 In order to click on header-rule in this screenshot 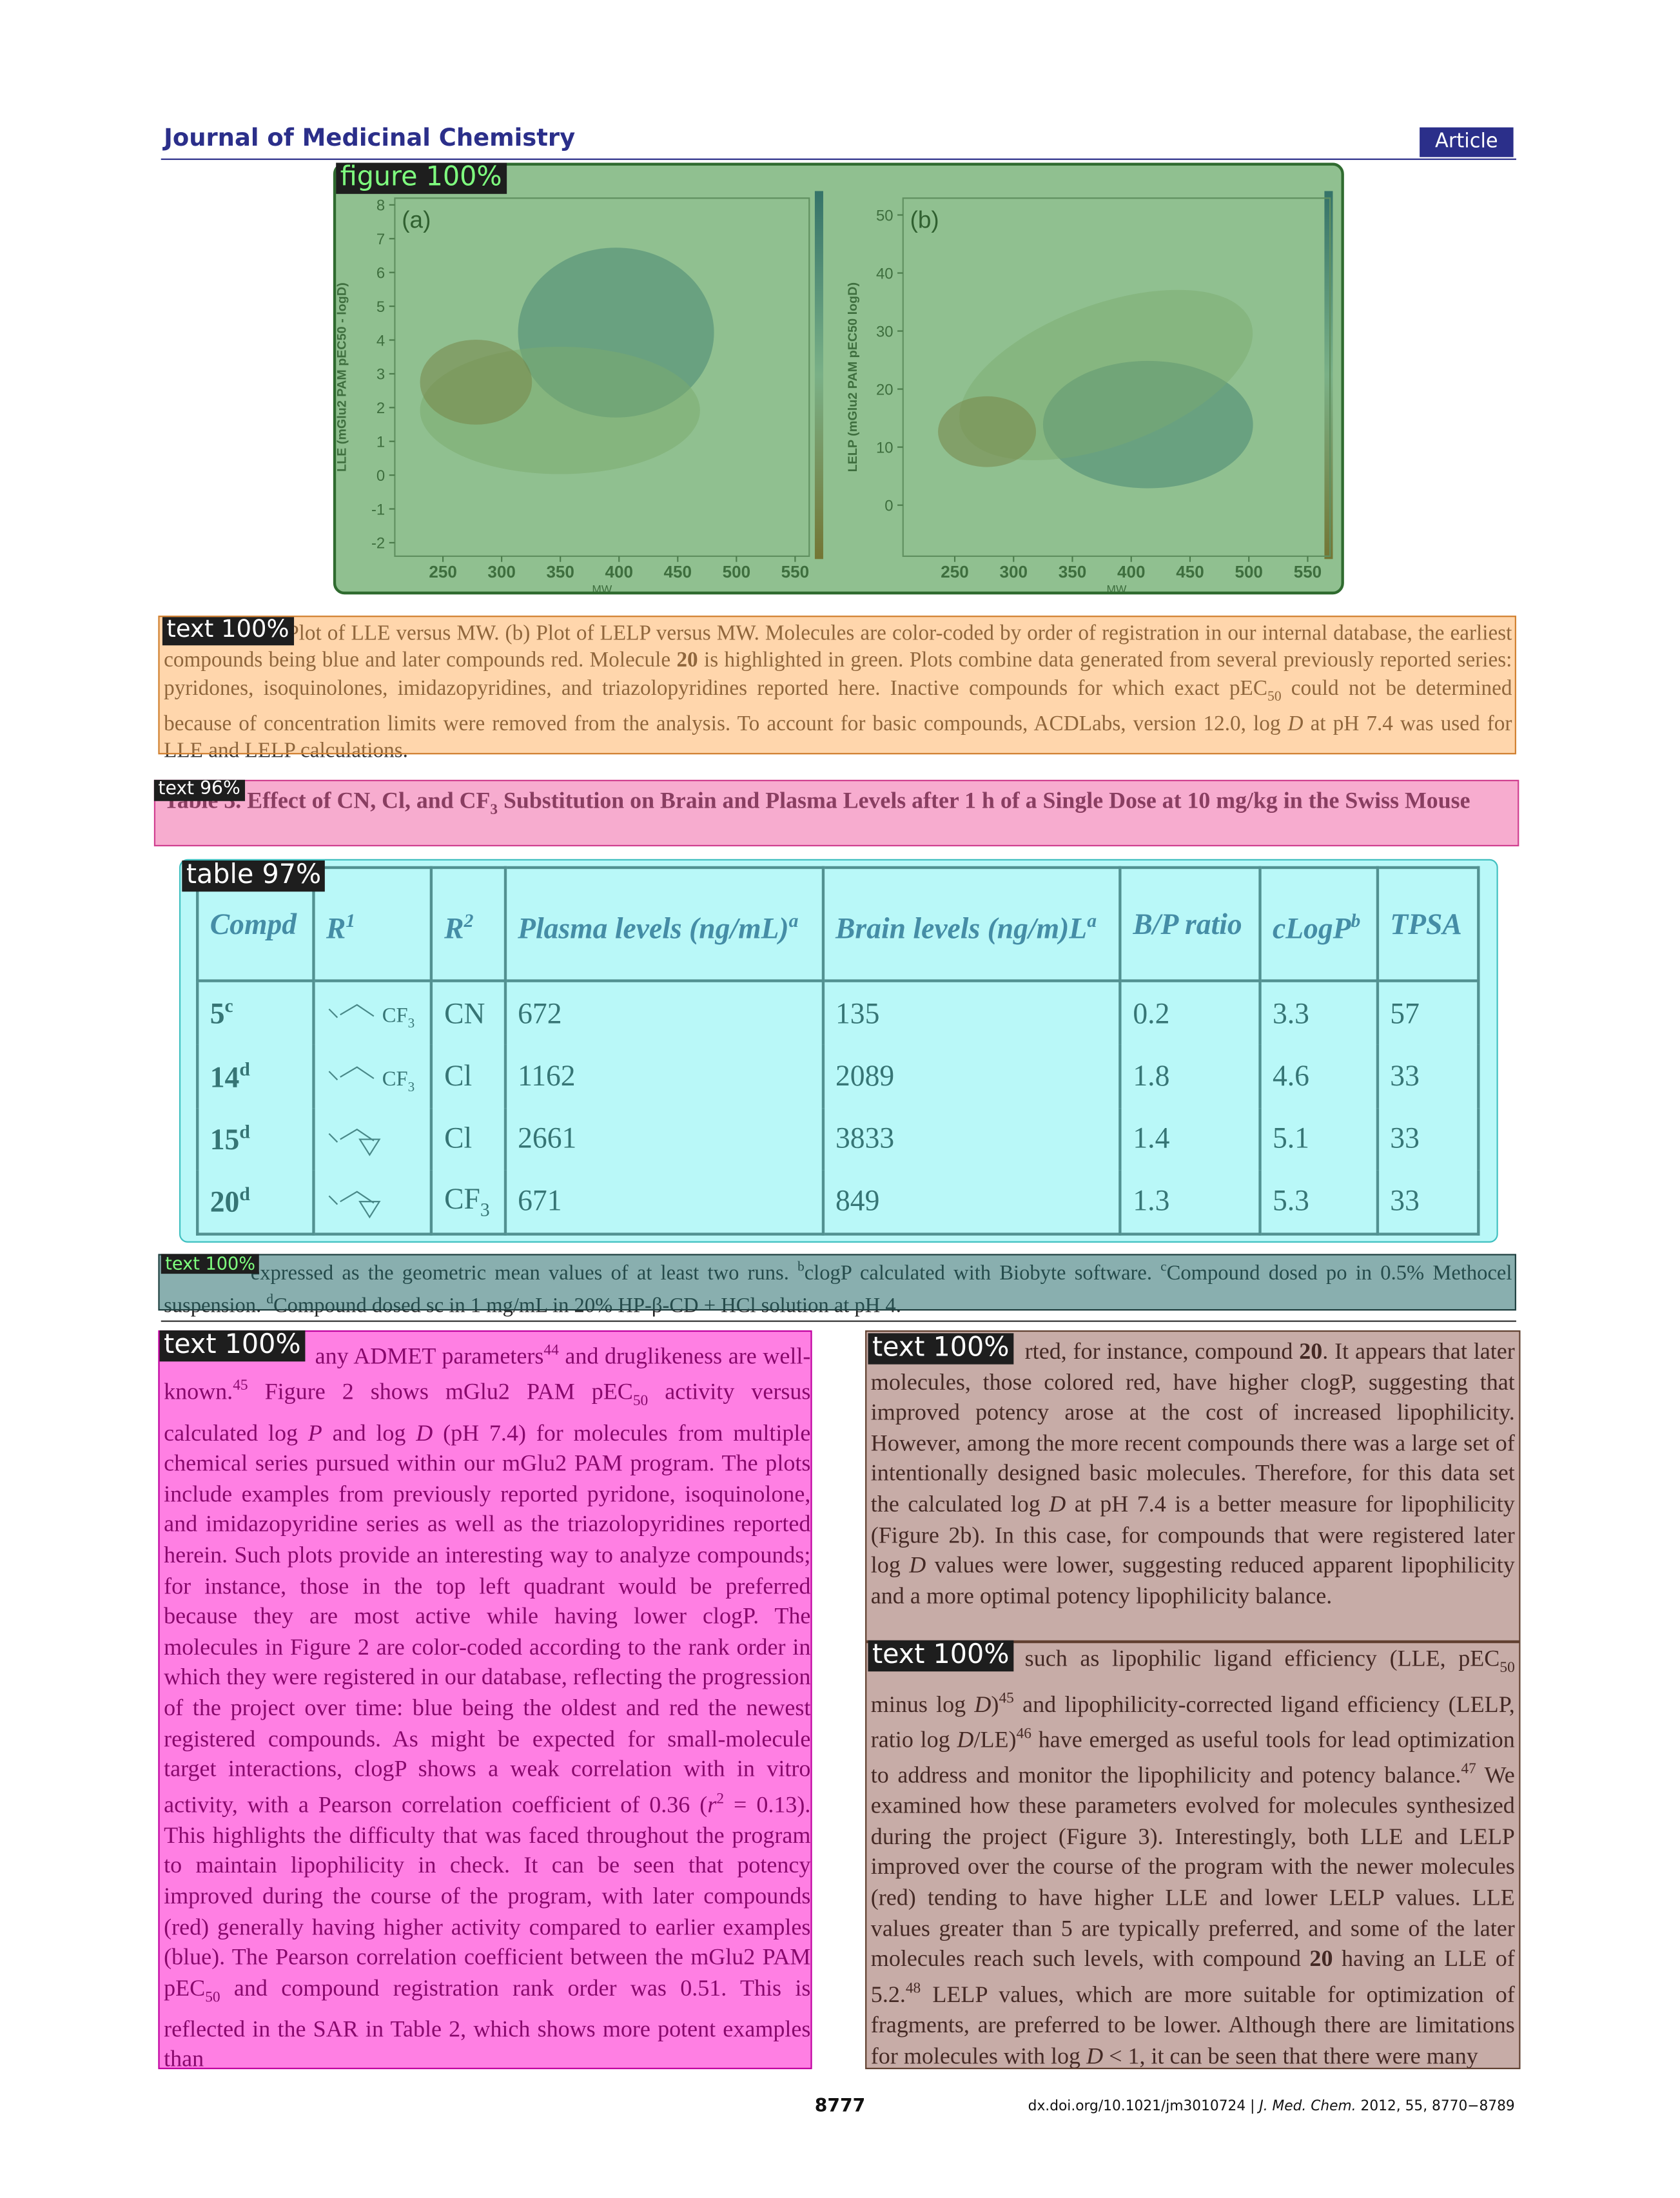, I will do `click(838, 159)`.